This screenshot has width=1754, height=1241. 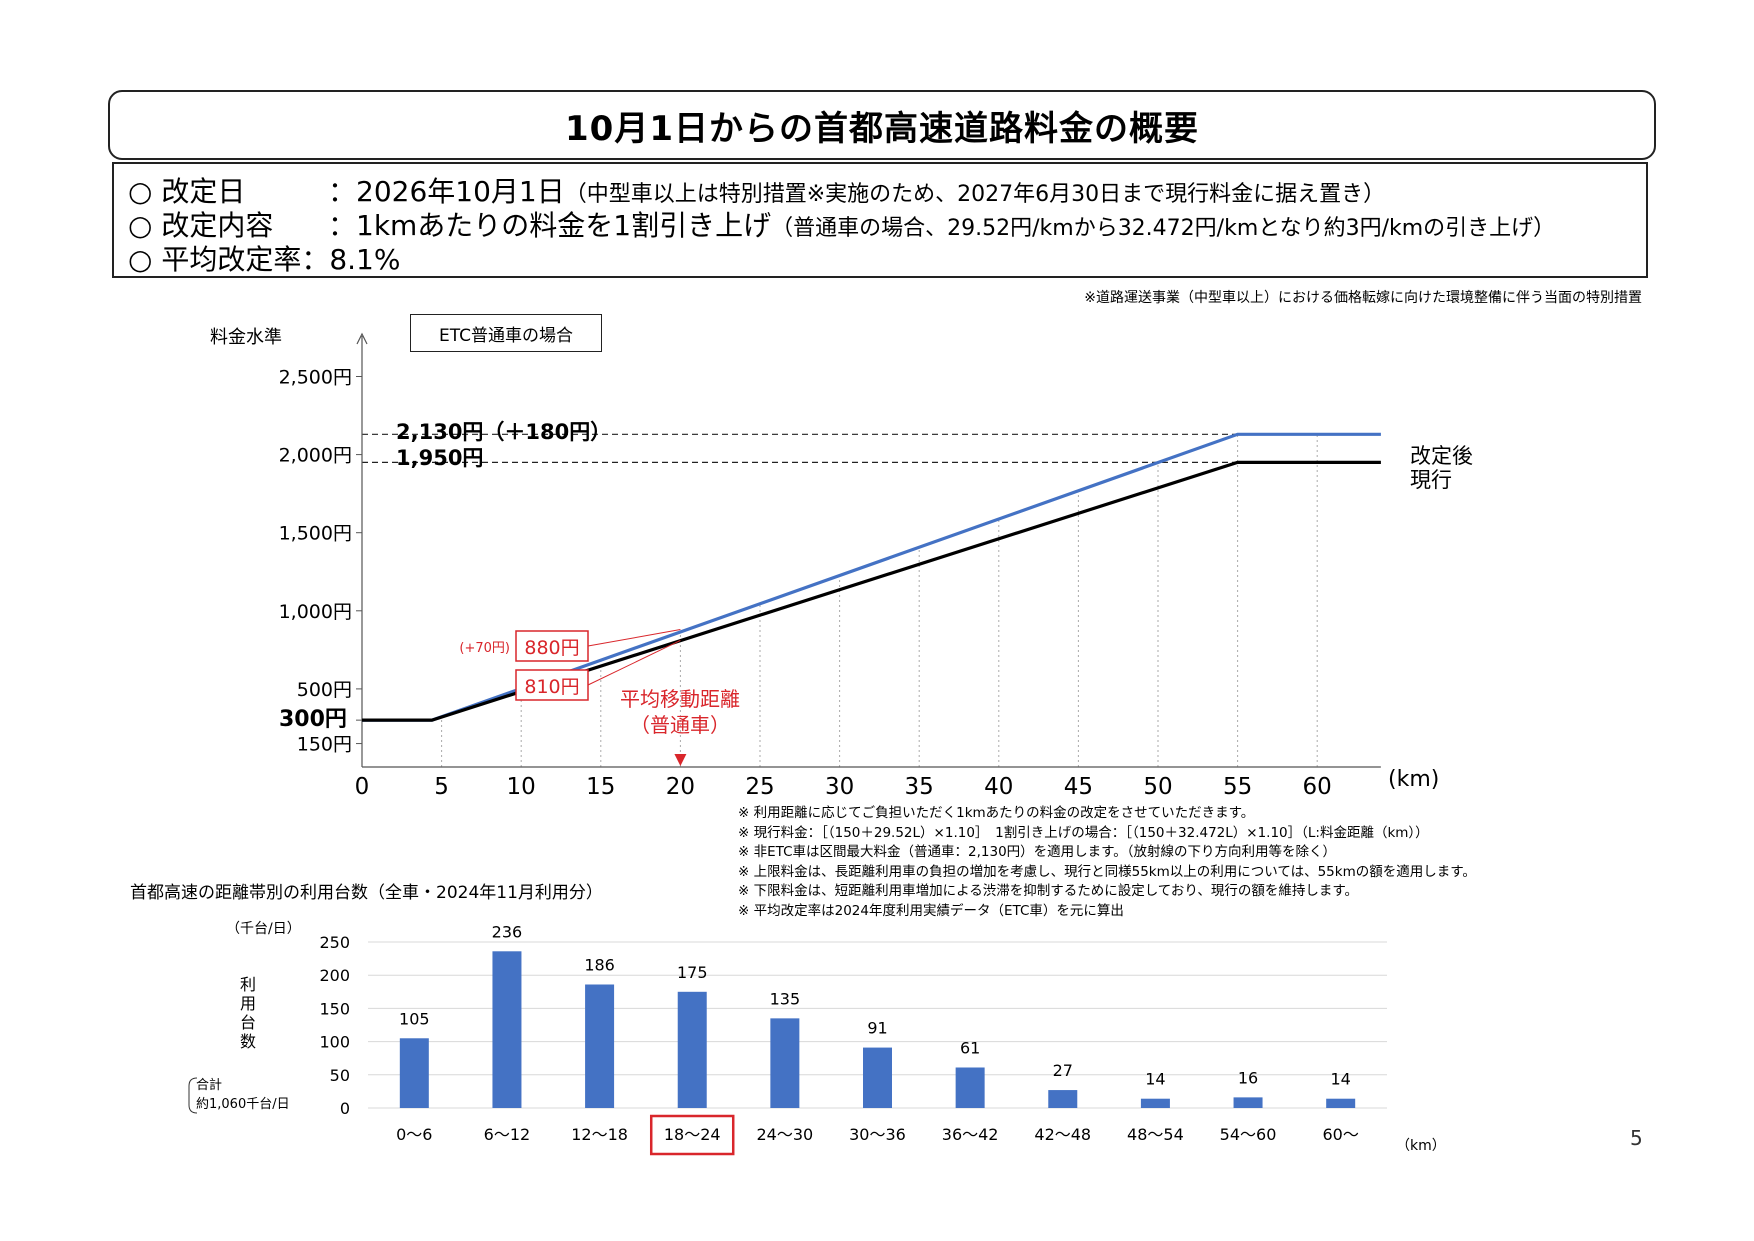 What do you see at coordinates (877, 1028) in the screenshot?
I see `bar-value-label: 91` at bounding box center [877, 1028].